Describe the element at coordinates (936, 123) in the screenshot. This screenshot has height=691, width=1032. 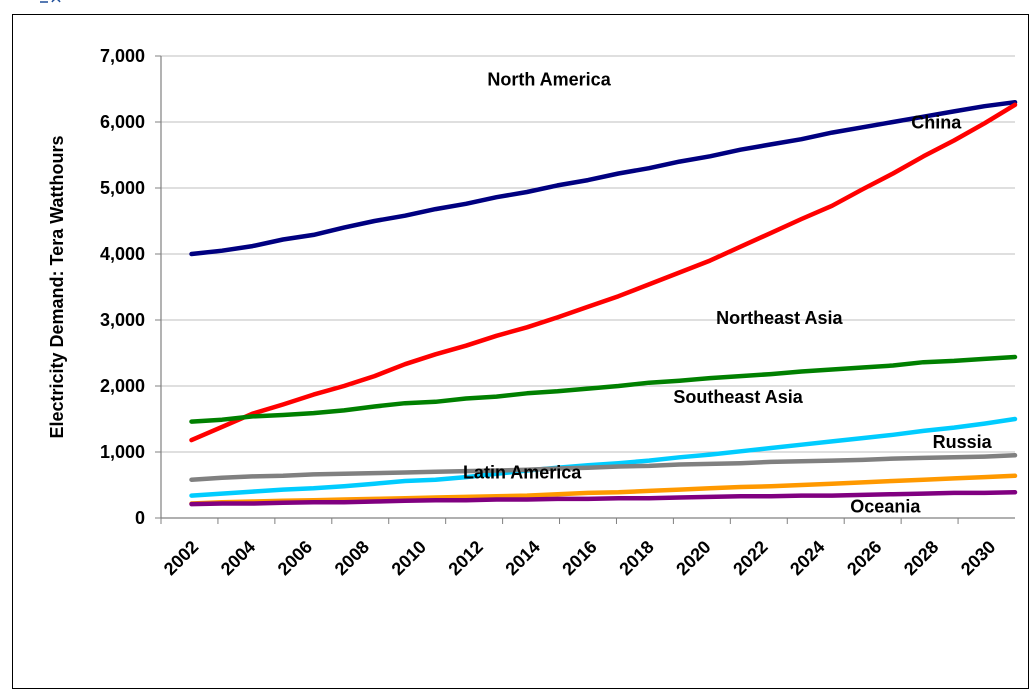
I see `series-label-china: China` at that location.